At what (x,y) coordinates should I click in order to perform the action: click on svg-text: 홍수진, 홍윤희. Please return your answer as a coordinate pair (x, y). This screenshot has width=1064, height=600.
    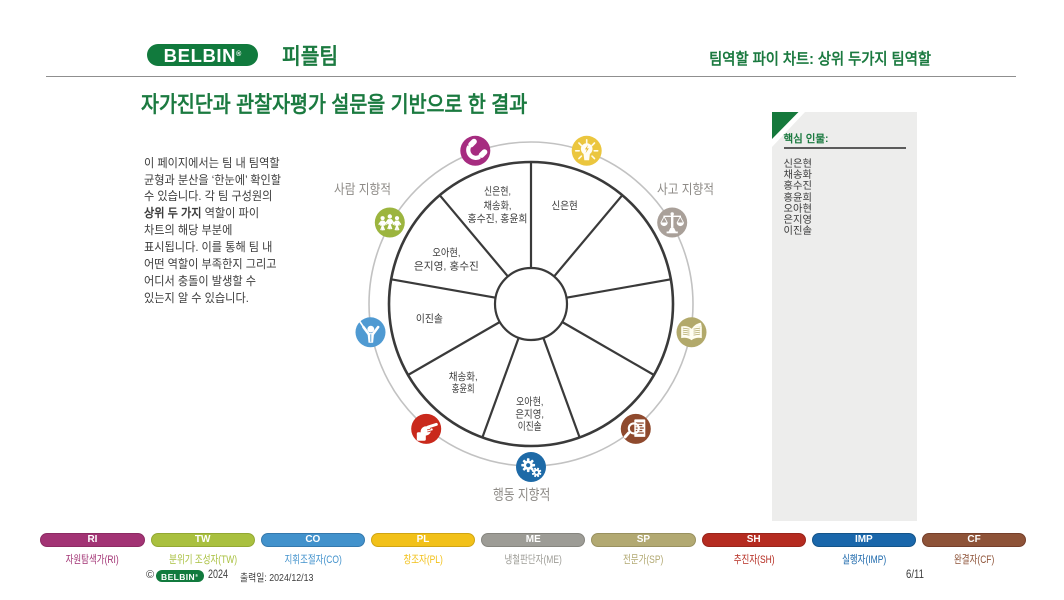
    Looking at the image, I should click on (498, 218).